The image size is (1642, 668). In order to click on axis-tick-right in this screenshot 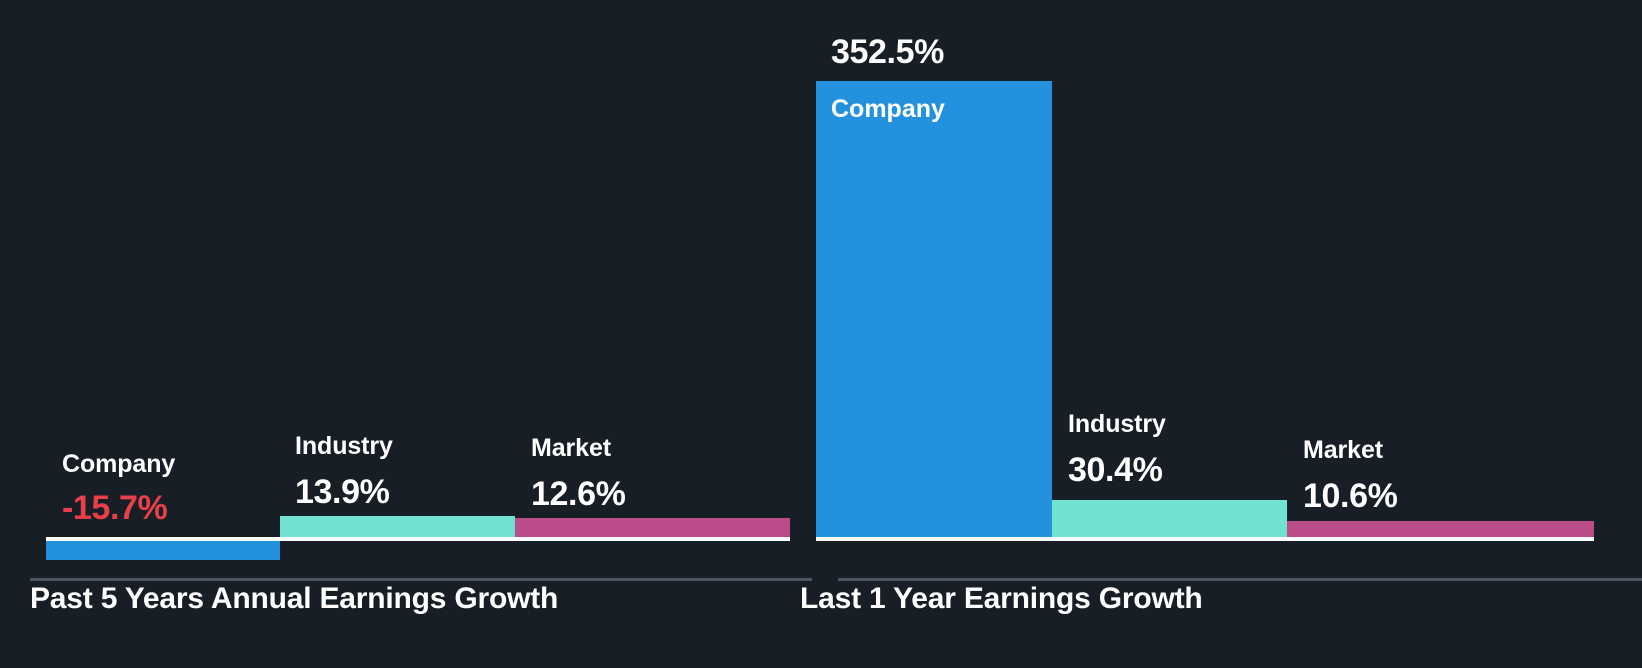, I will do `click(801, 579)`.